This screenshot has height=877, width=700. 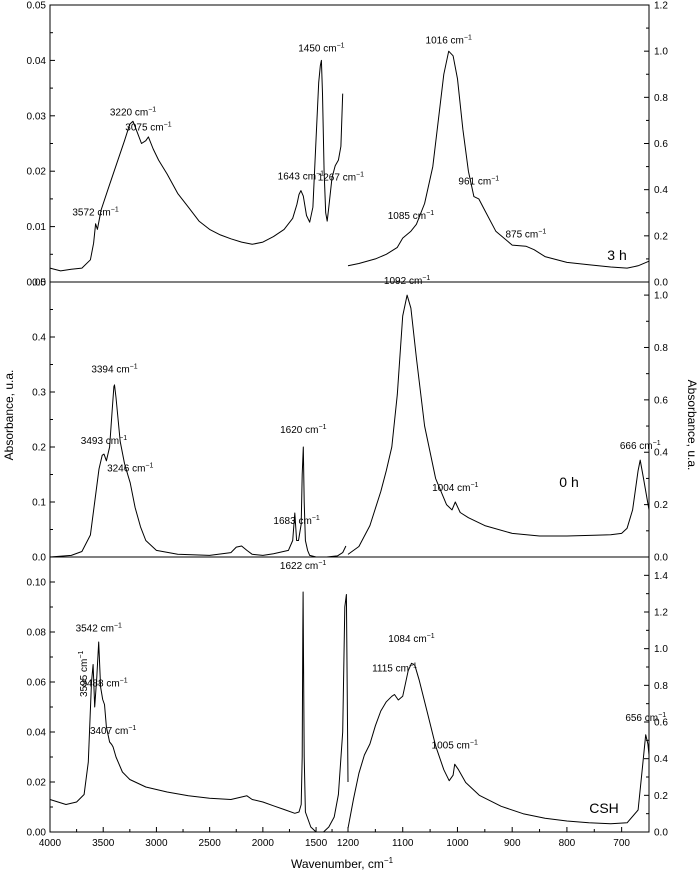 What do you see at coordinates (95, 629) in the screenshot?
I see `peak-annotation-text: 3542 cm` at bounding box center [95, 629].